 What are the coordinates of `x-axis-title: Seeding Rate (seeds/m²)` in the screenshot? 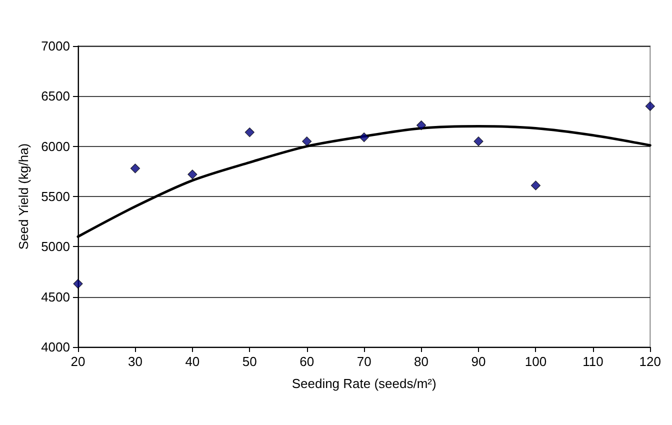 It's located at (364, 383).